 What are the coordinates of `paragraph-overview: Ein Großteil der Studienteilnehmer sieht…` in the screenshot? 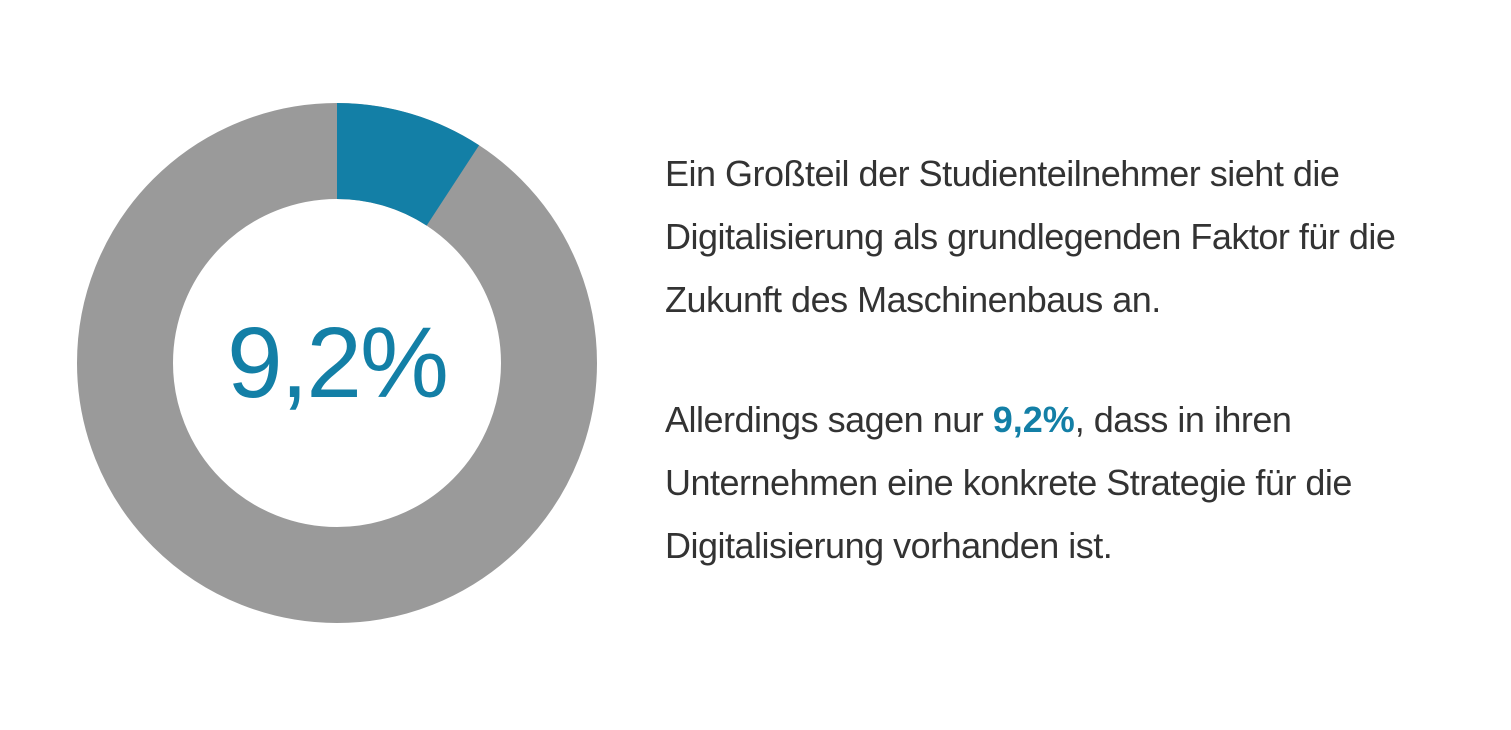 It's located at (1030, 236).